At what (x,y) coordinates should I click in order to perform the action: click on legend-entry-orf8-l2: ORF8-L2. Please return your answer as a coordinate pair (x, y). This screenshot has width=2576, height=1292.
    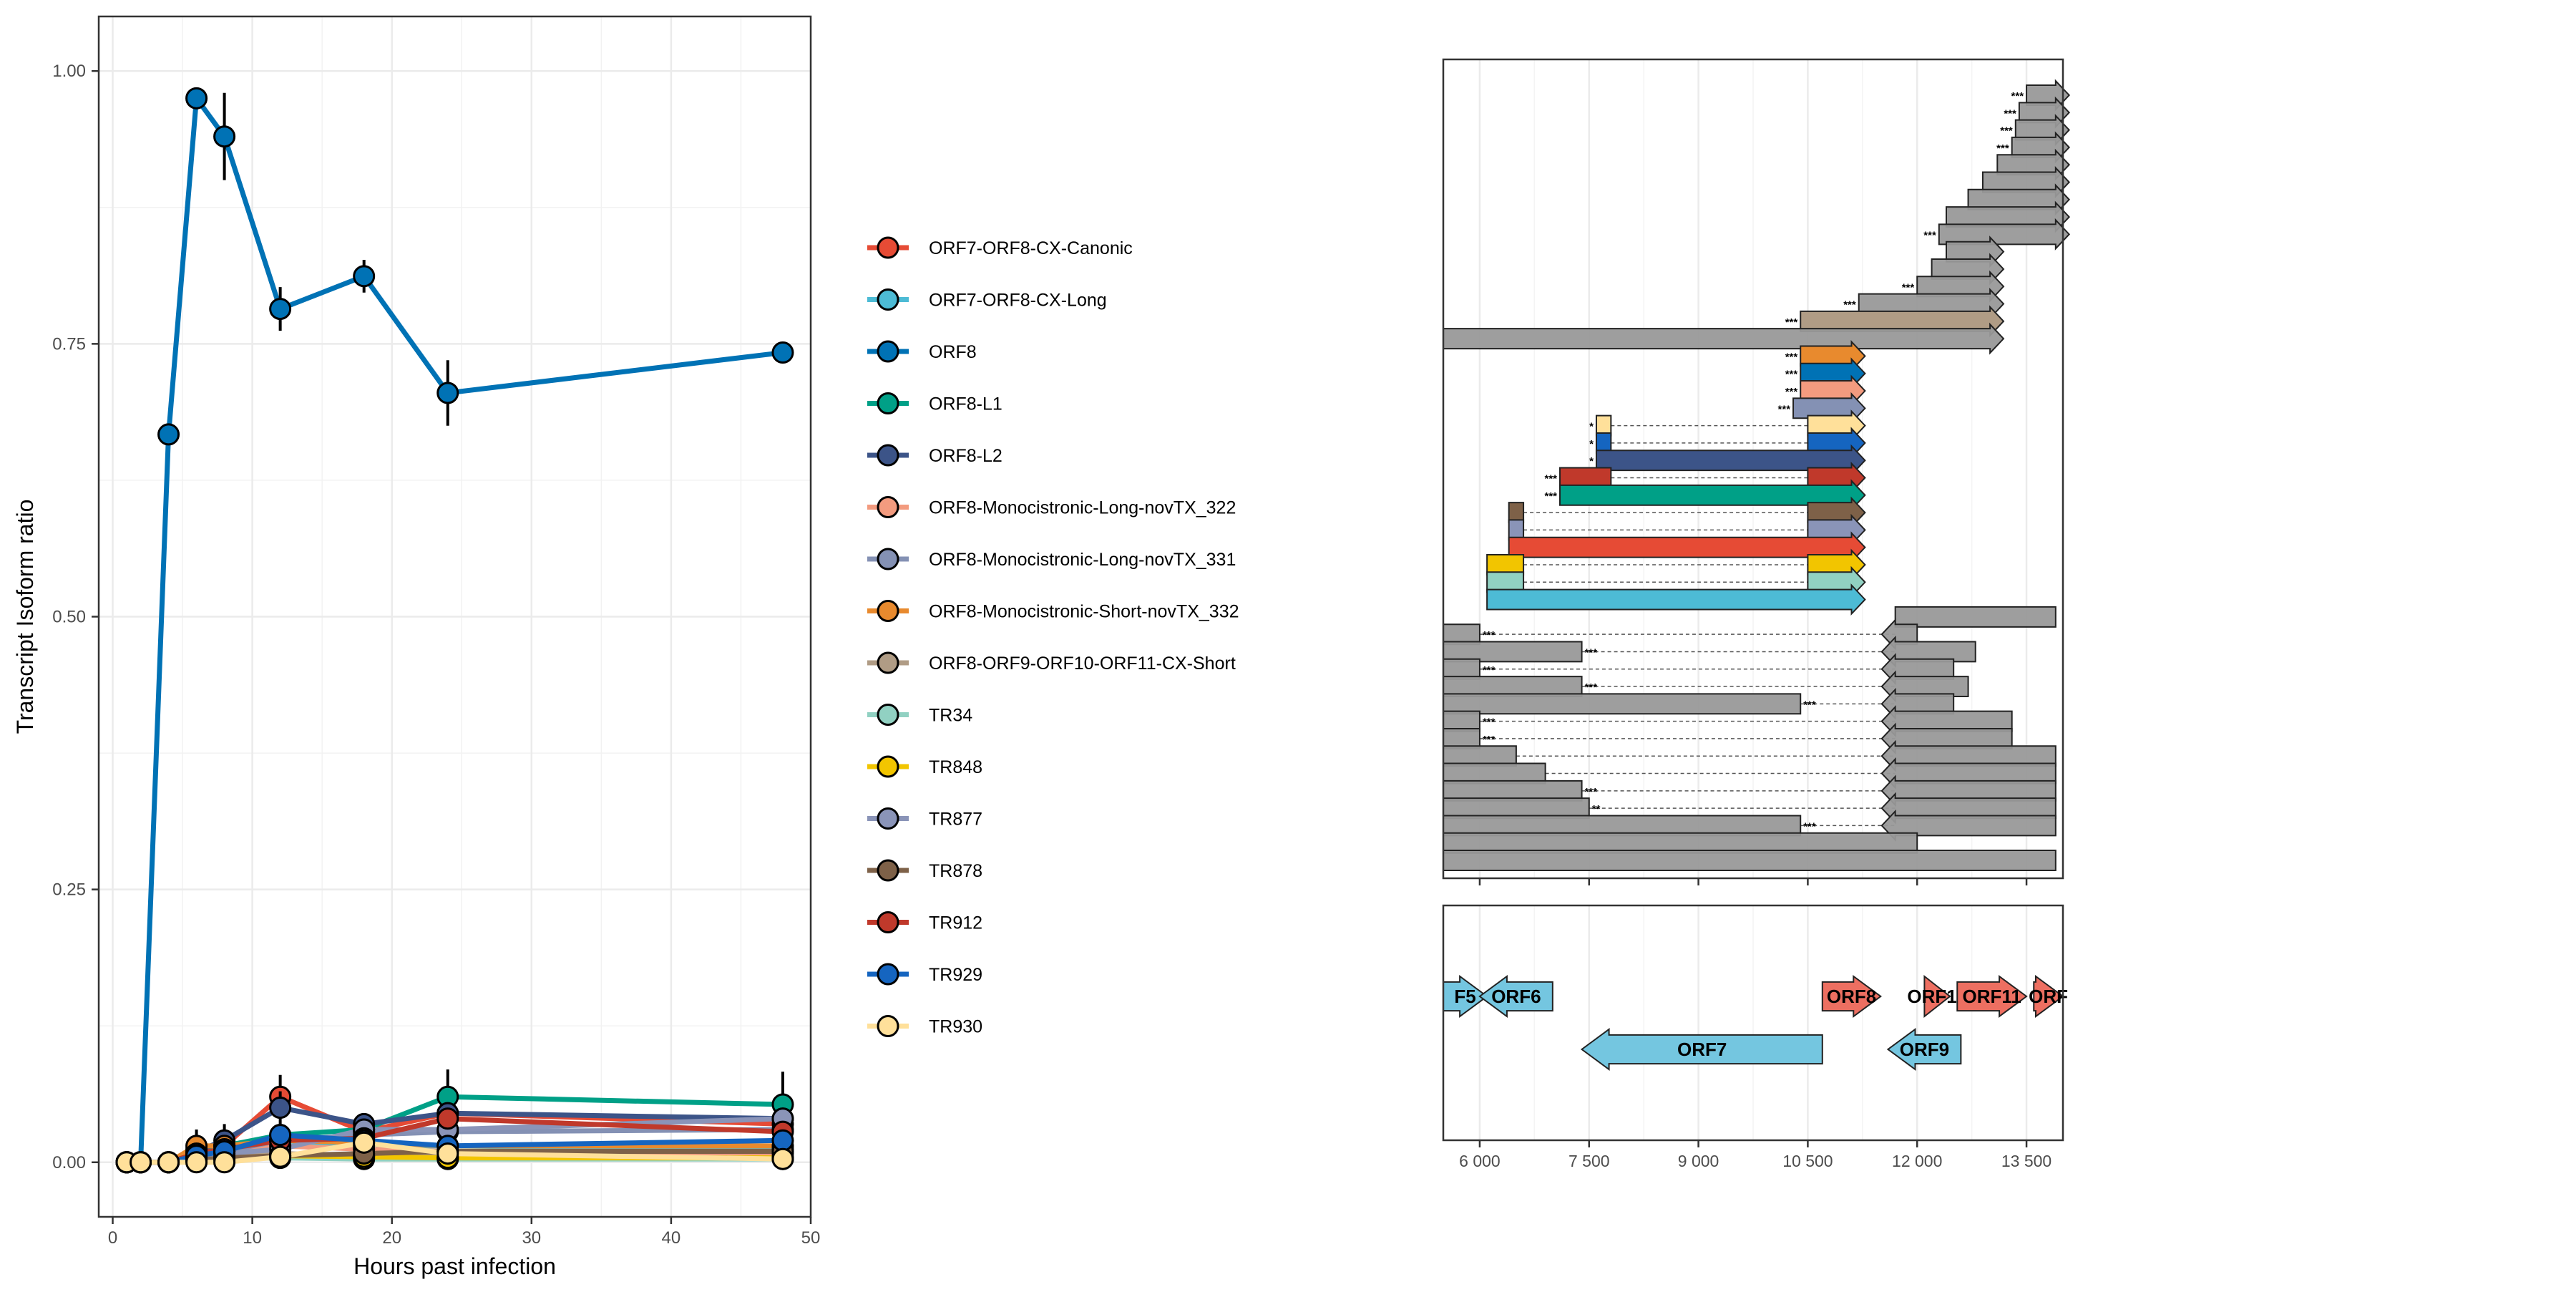
    Looking at the image, I should click on (934, 455).